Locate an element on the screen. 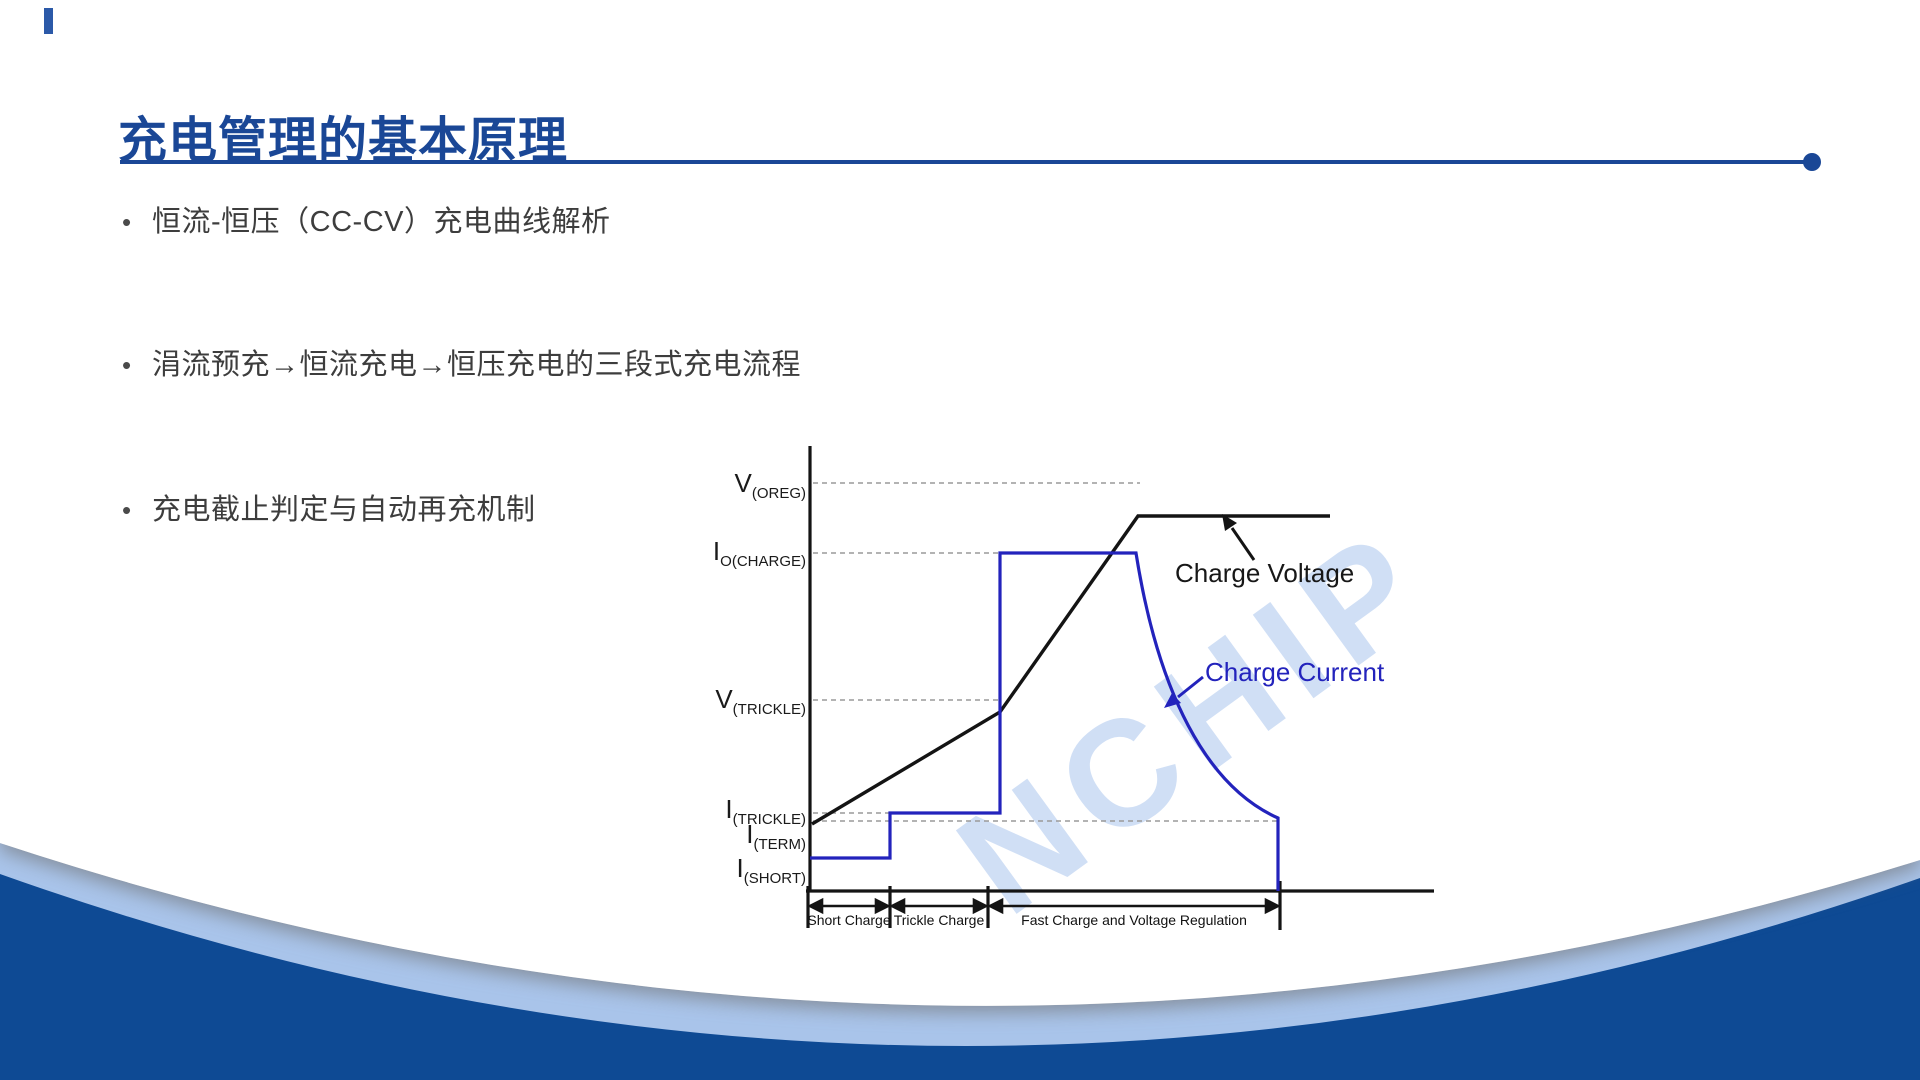 The height and width of the screenshot is (1080, 1920). y-label-voreg: V(OREG) is located at coordinates (770, 485).